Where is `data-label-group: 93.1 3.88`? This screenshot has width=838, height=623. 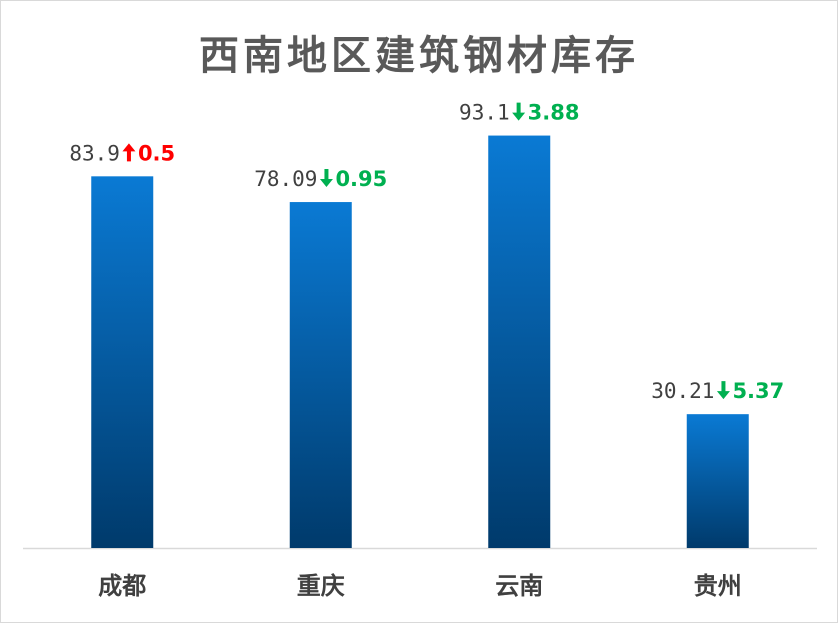 data-label-group: 93.1 3.88 is located at coordinates (519, 113).